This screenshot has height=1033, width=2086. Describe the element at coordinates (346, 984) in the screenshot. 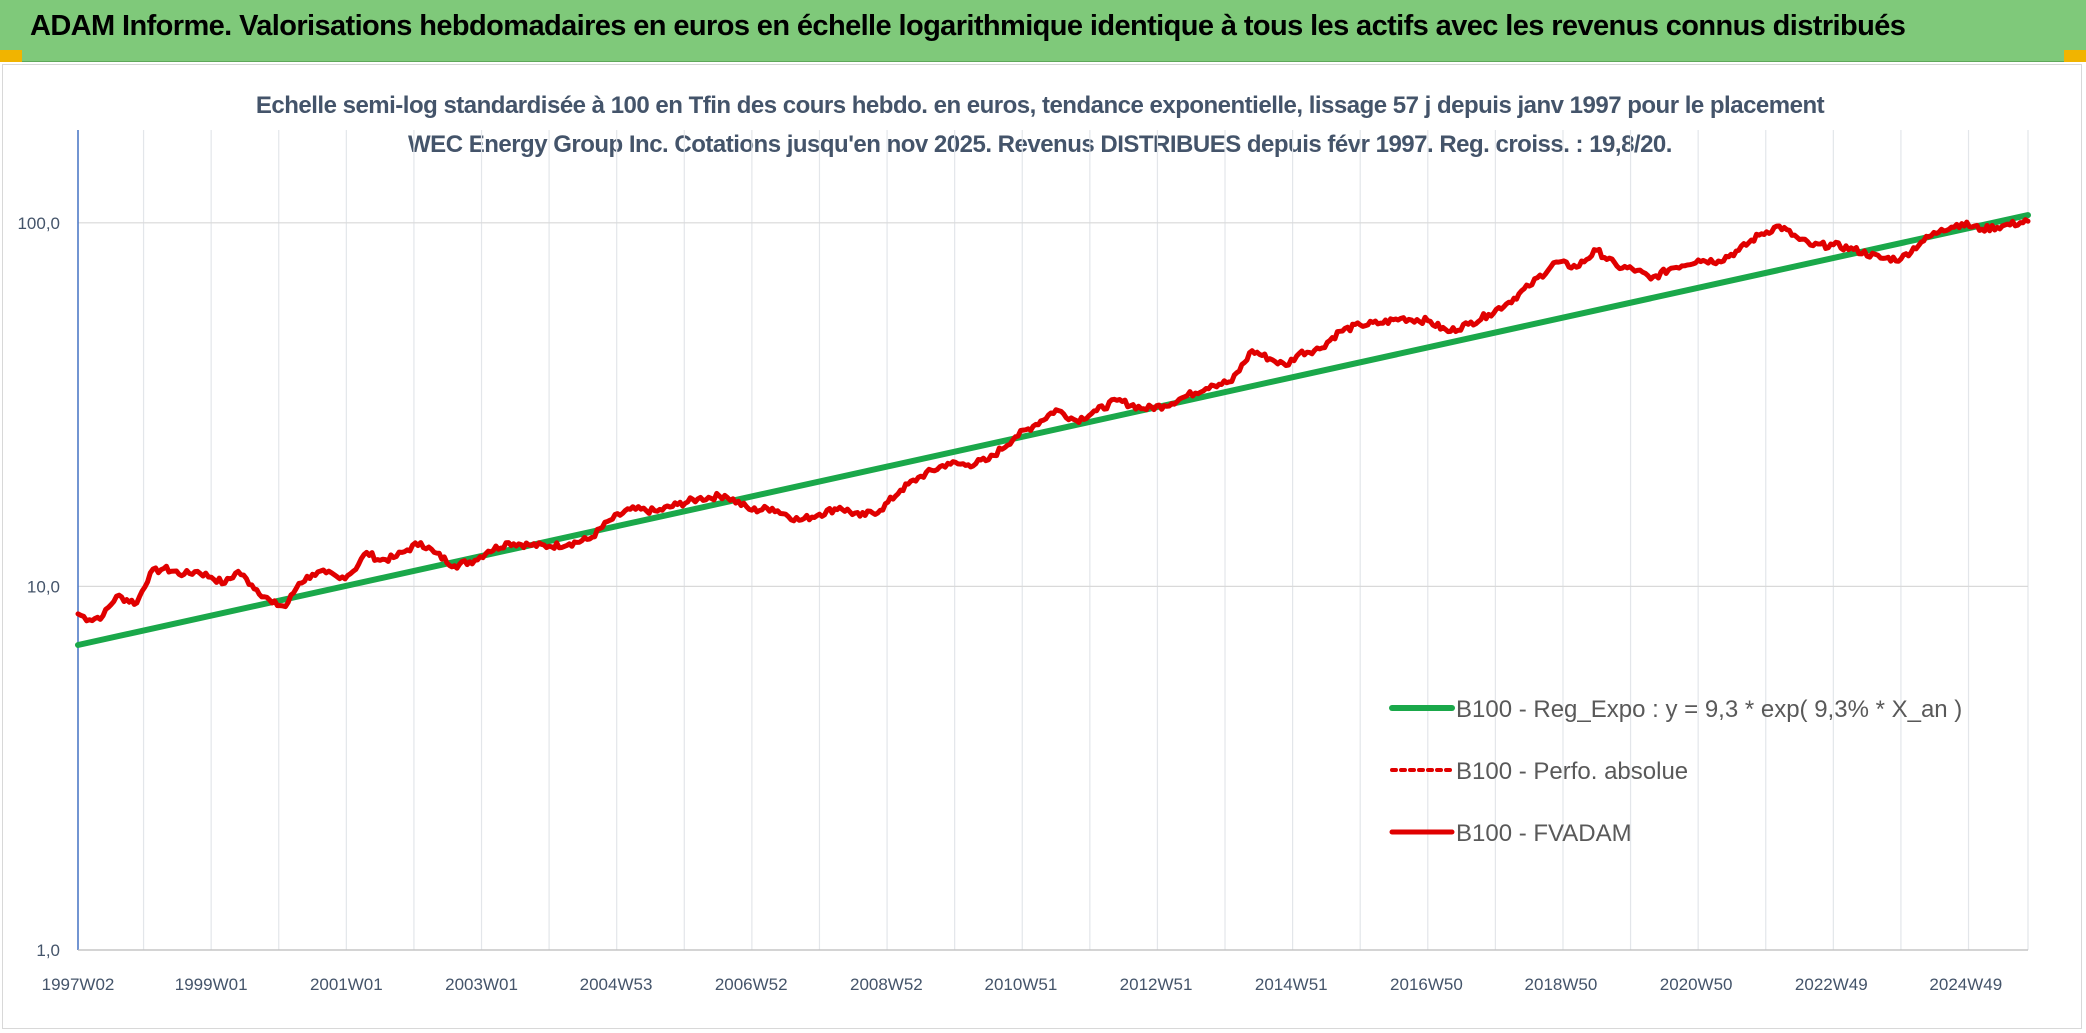

I see `x-tick-label: 2001W01` at that location.